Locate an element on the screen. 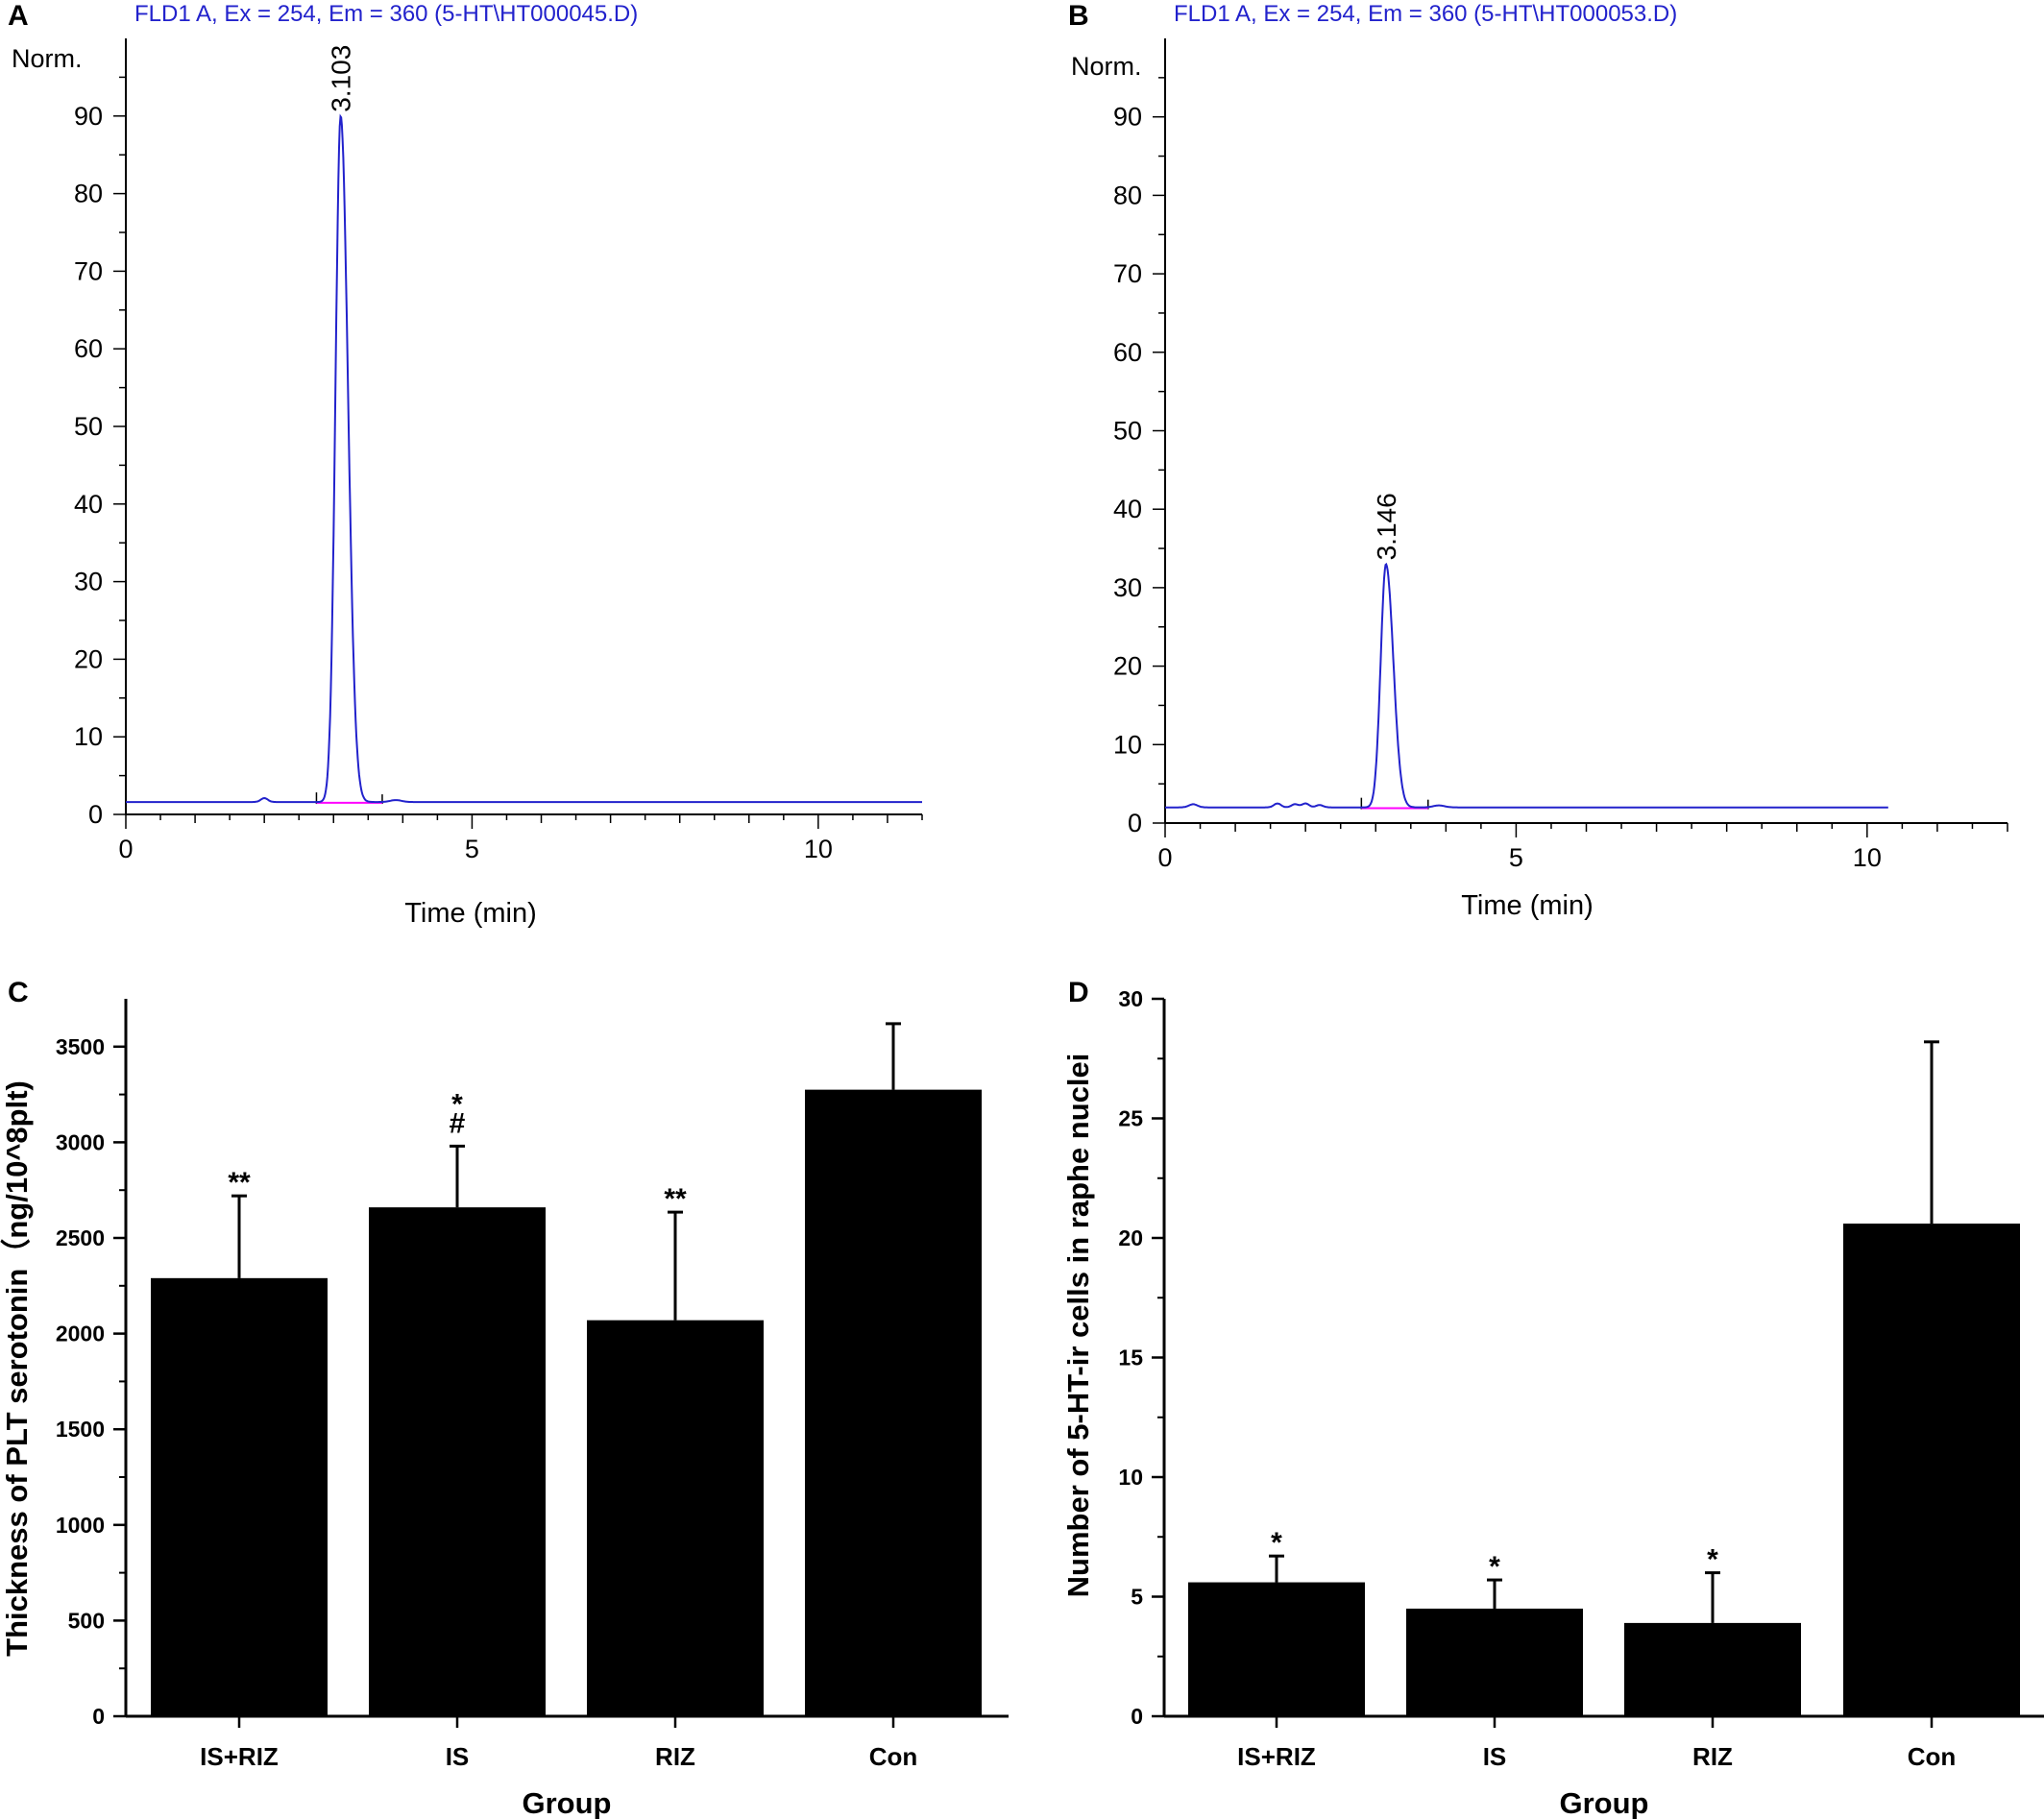 The width and height of the screenshot is (2044, 1819). y-tick-label: 3000 is located at coordinates (80, 1141).